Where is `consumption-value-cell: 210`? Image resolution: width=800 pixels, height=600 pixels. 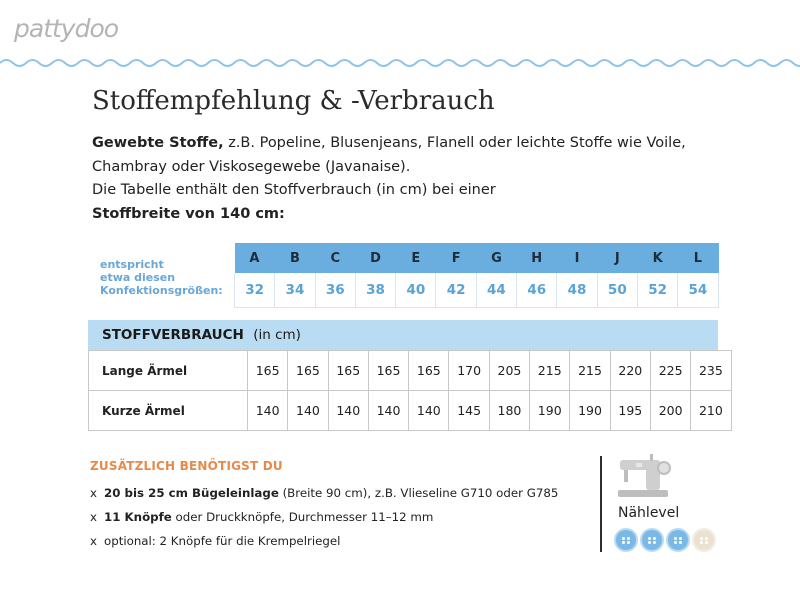
consumption-value-cell: 210 is located at coordinates (711, 410).